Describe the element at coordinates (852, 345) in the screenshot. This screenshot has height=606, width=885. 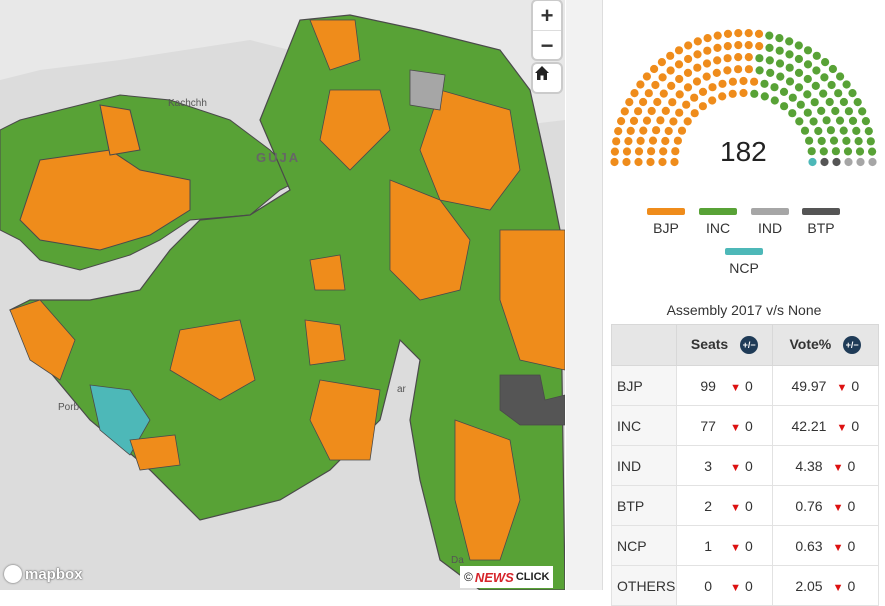
I see `vote-change-toggle: +/−` at that location.